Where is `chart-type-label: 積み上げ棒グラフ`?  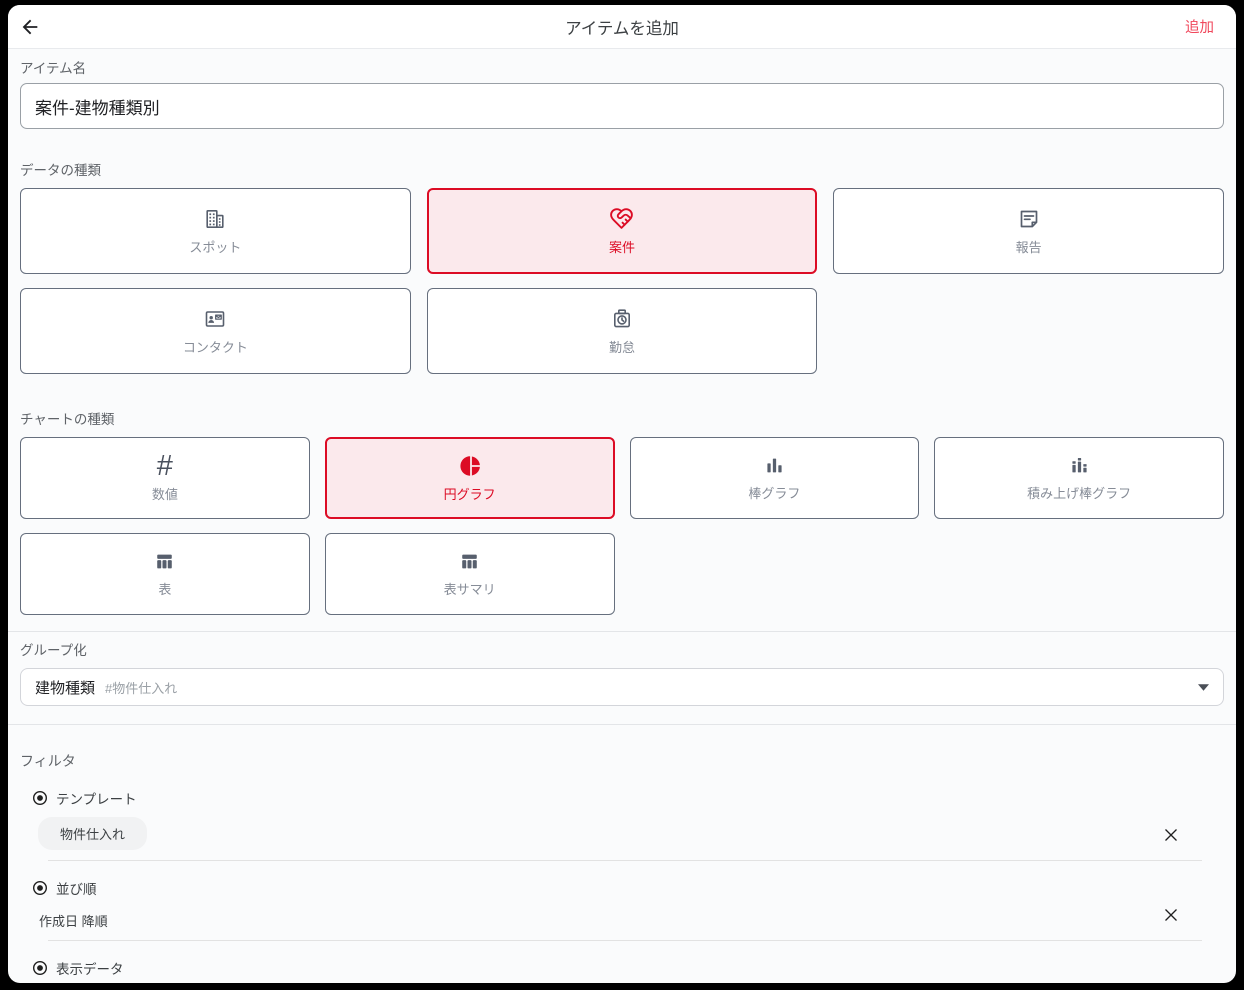 chart-type-label: 積み上げ棒グラフ is located at coordinates (1079, 493).